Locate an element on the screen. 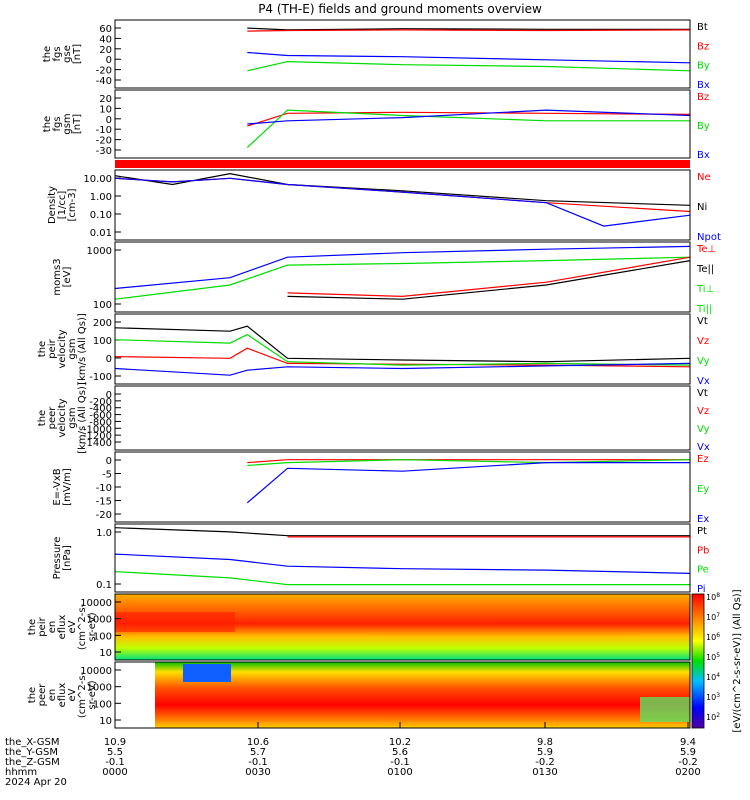  y-tick-label: 10 is located at coordinates (105, 109).